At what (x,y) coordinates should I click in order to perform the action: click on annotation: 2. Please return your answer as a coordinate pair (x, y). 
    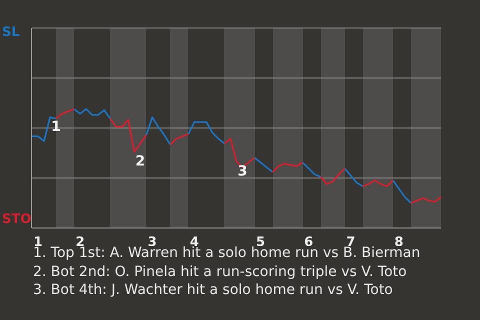
    Looking at the image, I should click on (140, 162).